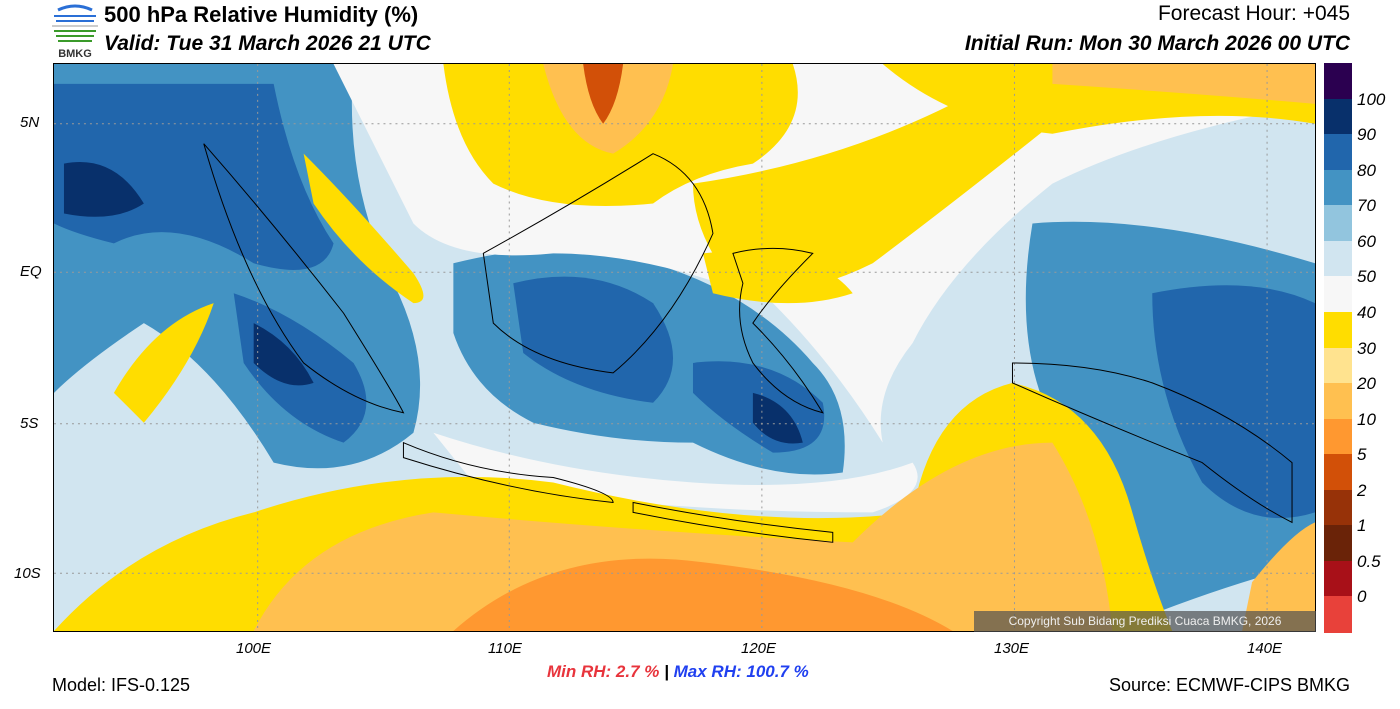  I want to click on colorbar-label: 30, so click(1366, 348).